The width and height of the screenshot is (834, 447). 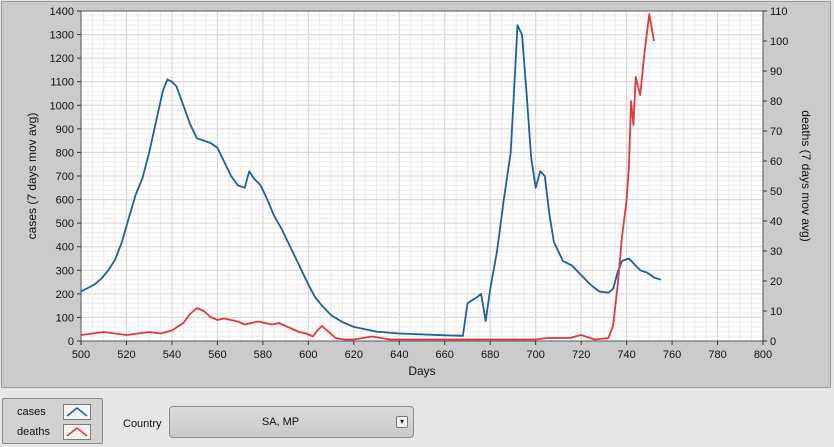 I want to click on country-label: Country, so click(x=142, y=424).